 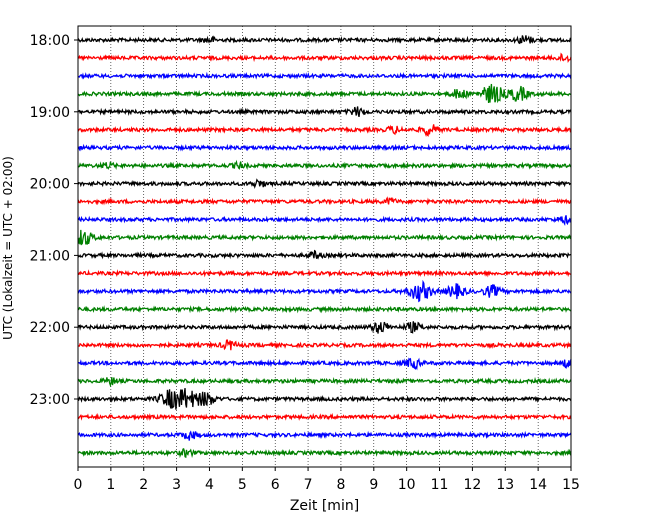 What do you see at coordinates (538, 485) in the screenshot?
I see `x-tick-label: 14` at bounding box center [538, 485].